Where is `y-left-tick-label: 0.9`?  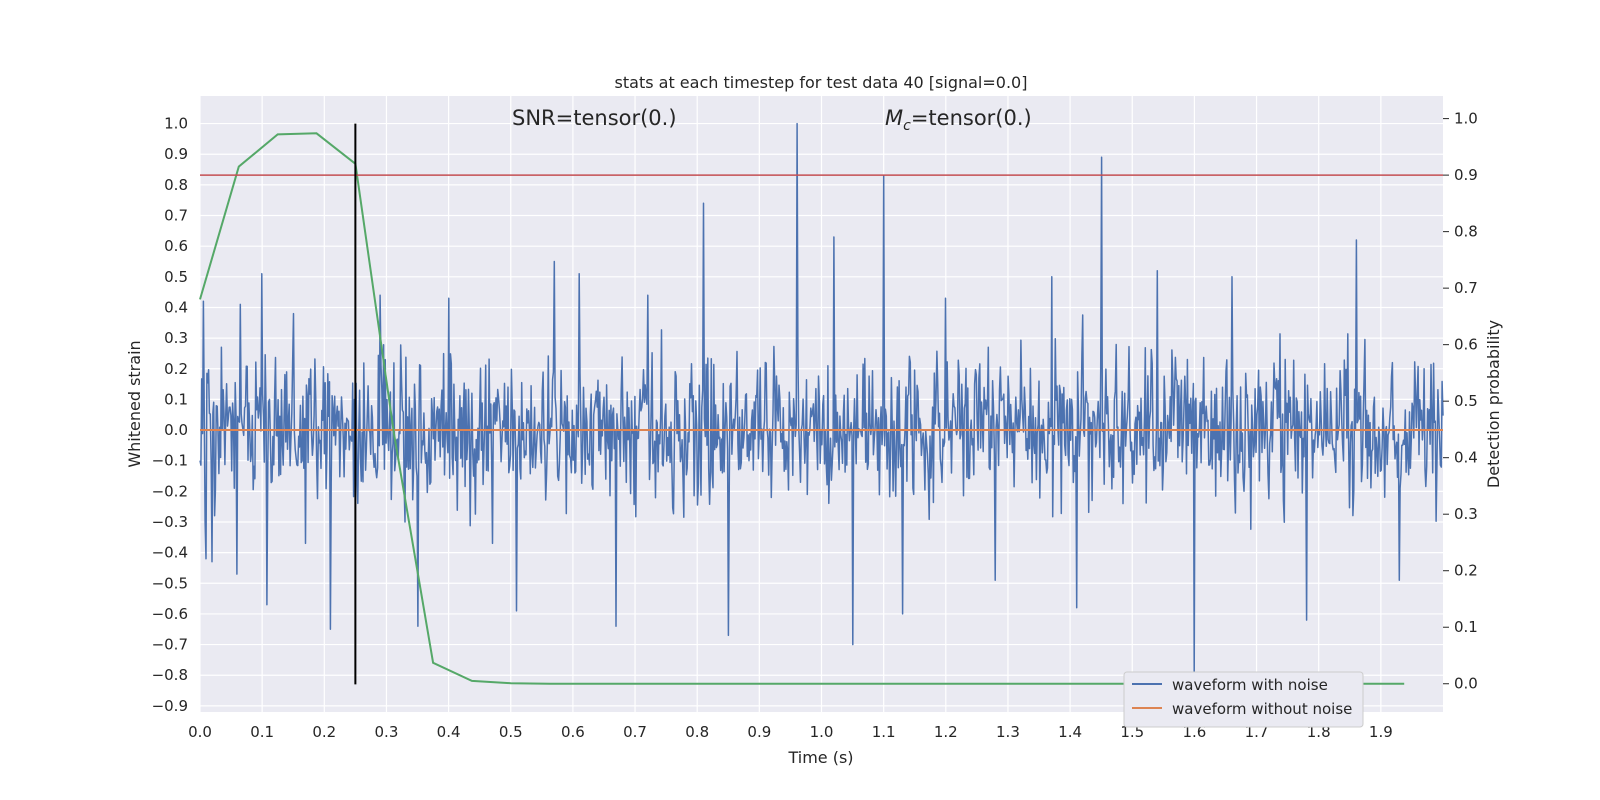 y-left-tick-label: 0.9 is located at coordinates (176, 154).